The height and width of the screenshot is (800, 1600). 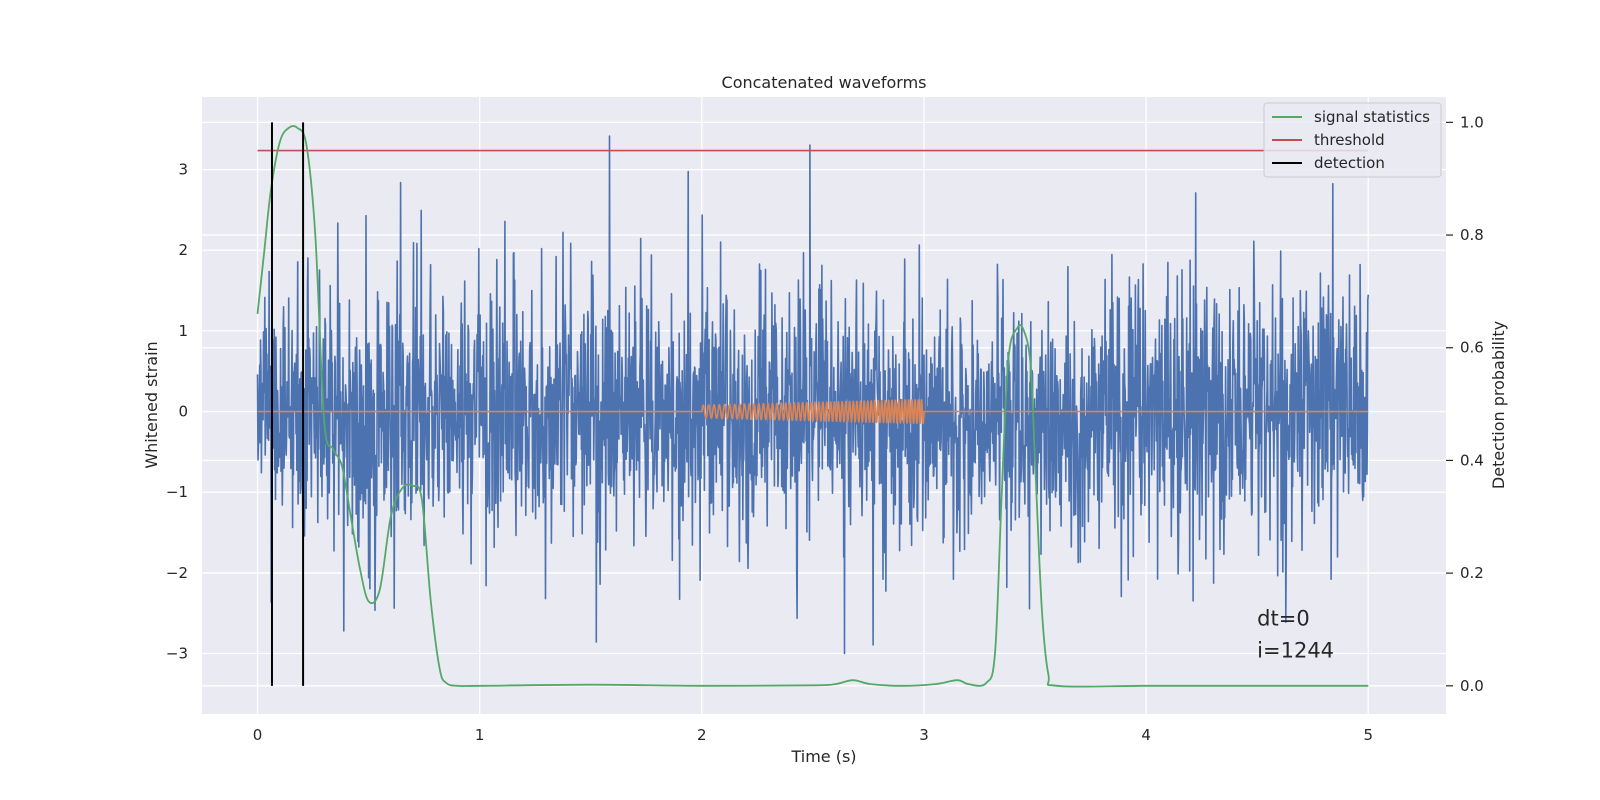 I want to click on y-tick-label: 2, so click(x=183, y=250).